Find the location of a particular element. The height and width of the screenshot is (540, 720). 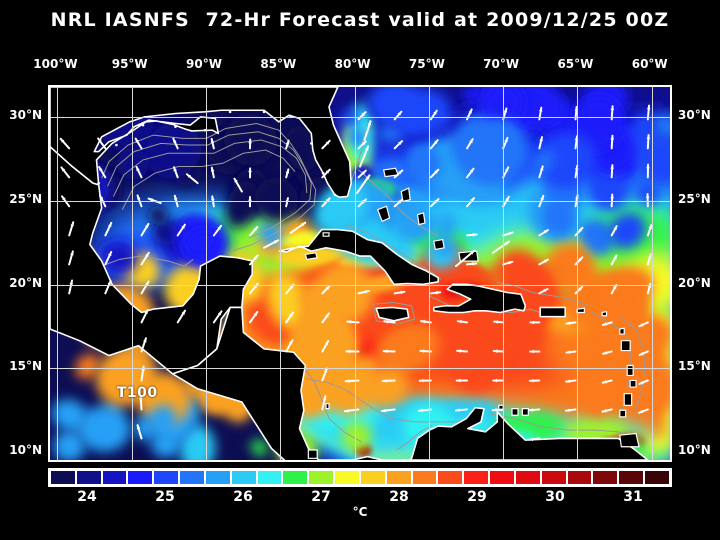

colorbar-tick-0: 24 is located at coordinates (87, 497).